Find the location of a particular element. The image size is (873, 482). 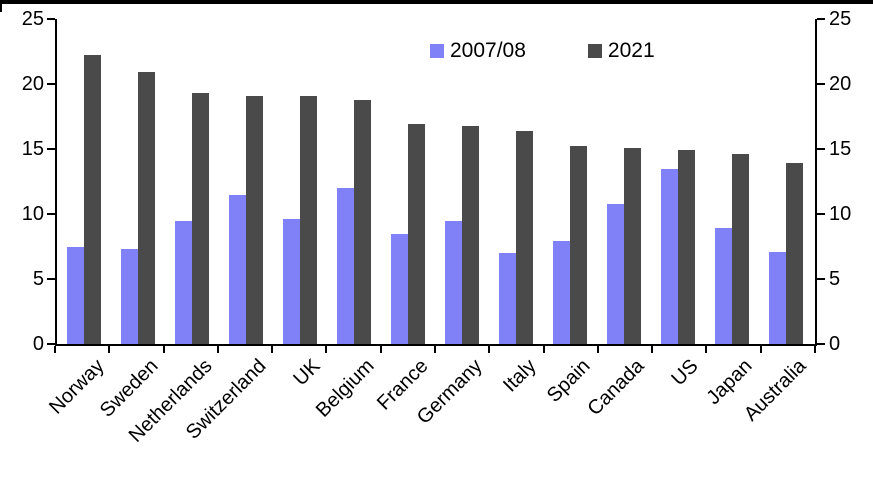

y-axis-right-tick-label: 25 is located at coordinates (840, 19).